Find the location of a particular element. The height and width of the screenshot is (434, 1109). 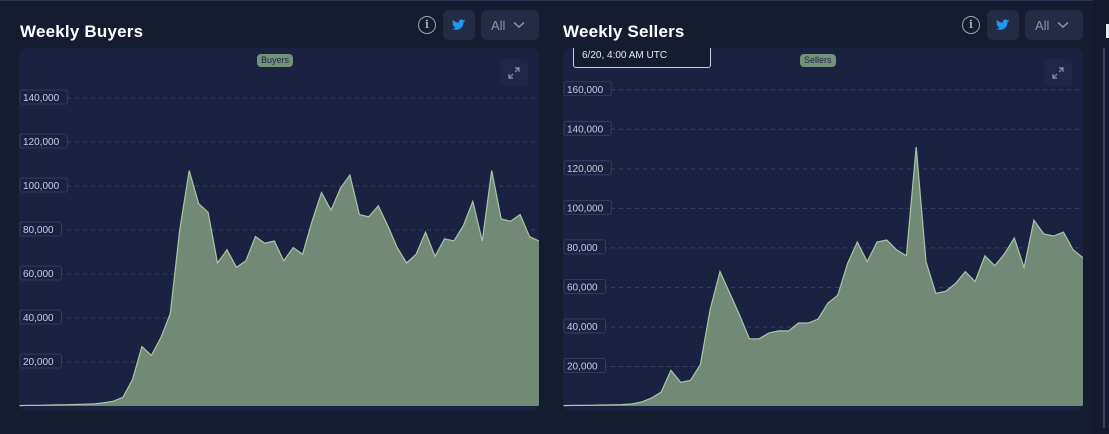

panel-header: Weekly Buyers i All is located at coordinates (272, 24).